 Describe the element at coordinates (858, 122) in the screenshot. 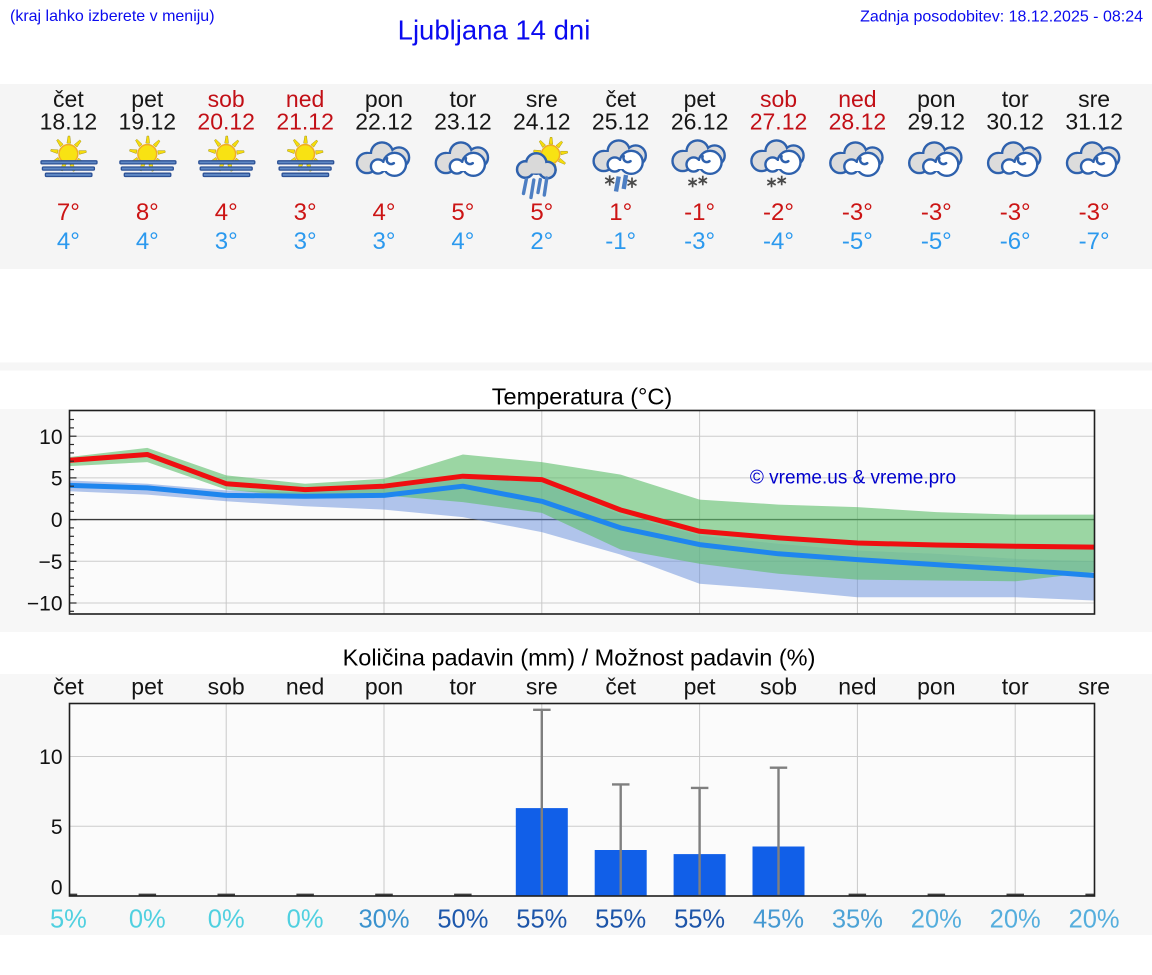

I see `svg-text: 28.12` at that location.